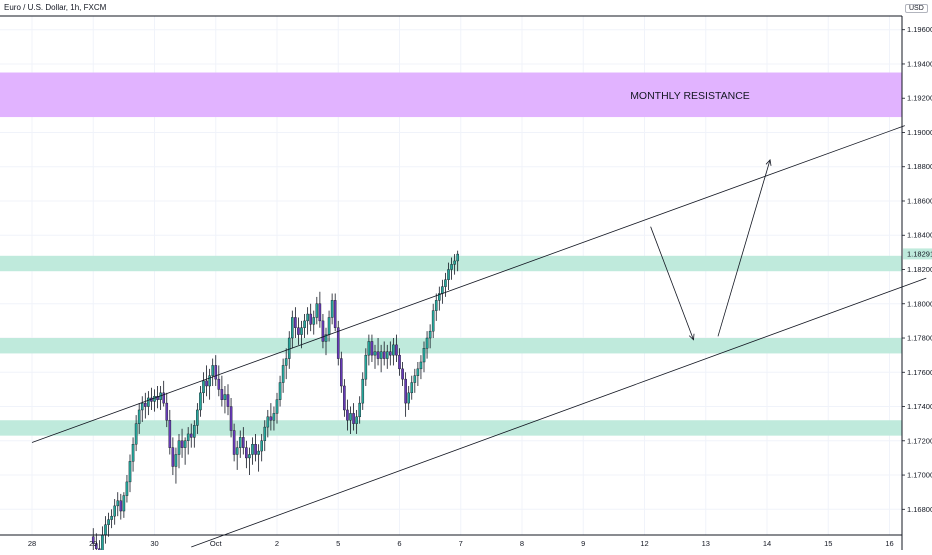 The height and width of the screenshot is (555, 932). What do you see at coordinates (644, 543) in the screenshot?
I see `x-tick-label: 12` at bounding box center [644, 543].